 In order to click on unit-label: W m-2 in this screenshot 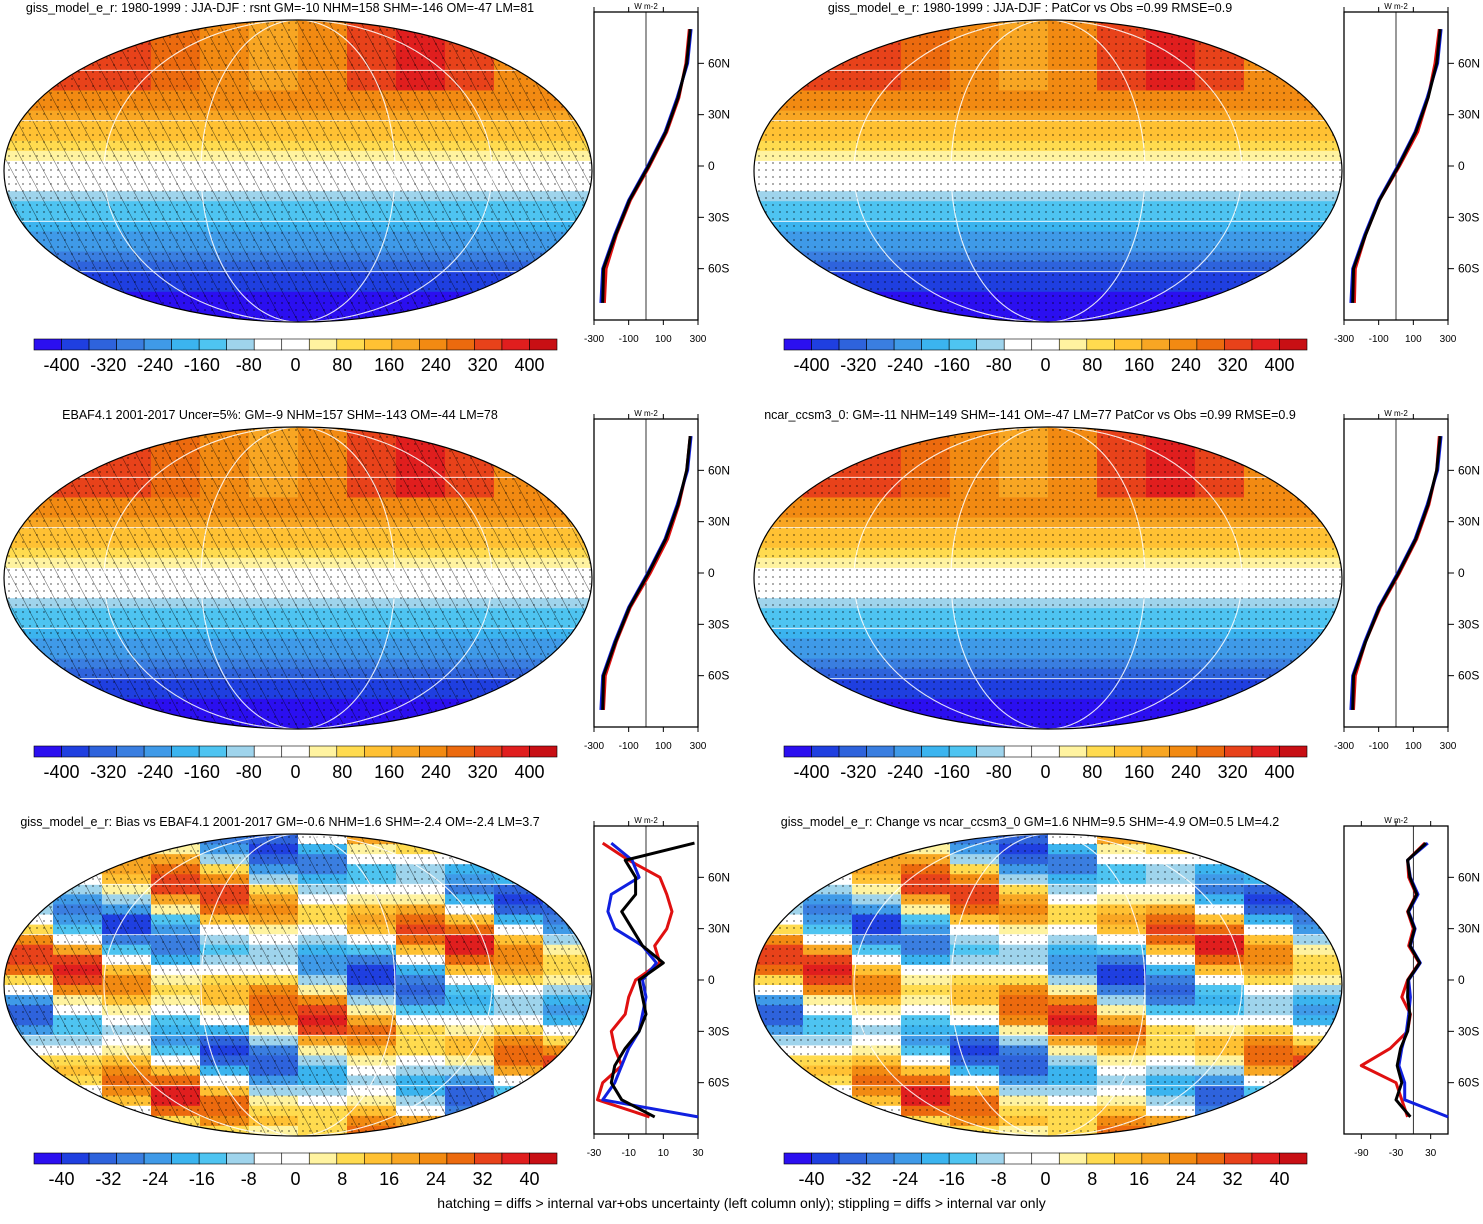, I will do `click(1396, 820)`.